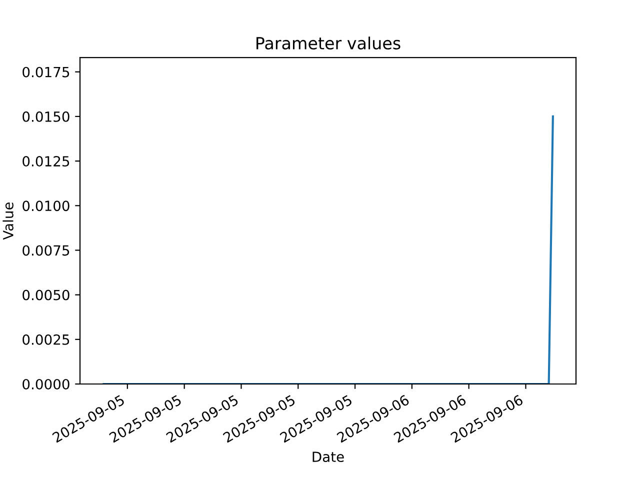 This screenshot has width=640, height=480. What do you see at coordinates (46, 384) in the screenshot?
I see `y-tick-label: 0.0000` at bounding box center [46, 384].